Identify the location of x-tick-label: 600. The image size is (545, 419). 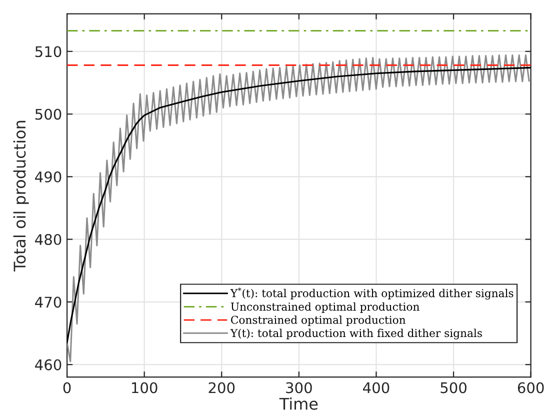
(531, 388).